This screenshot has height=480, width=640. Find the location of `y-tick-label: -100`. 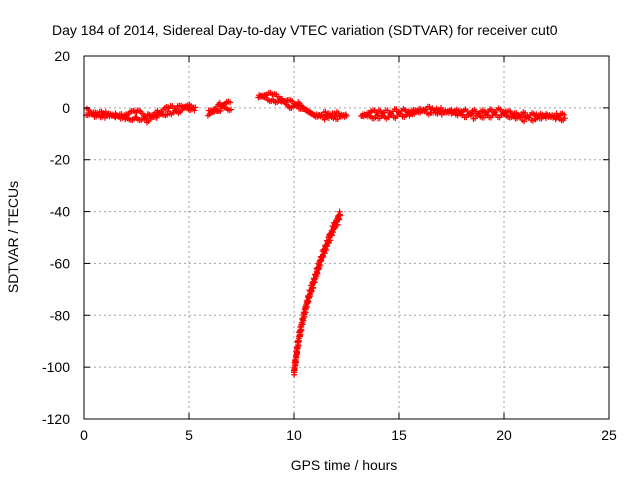

y-tick-label: -100 is located at coordinates (56, 367).